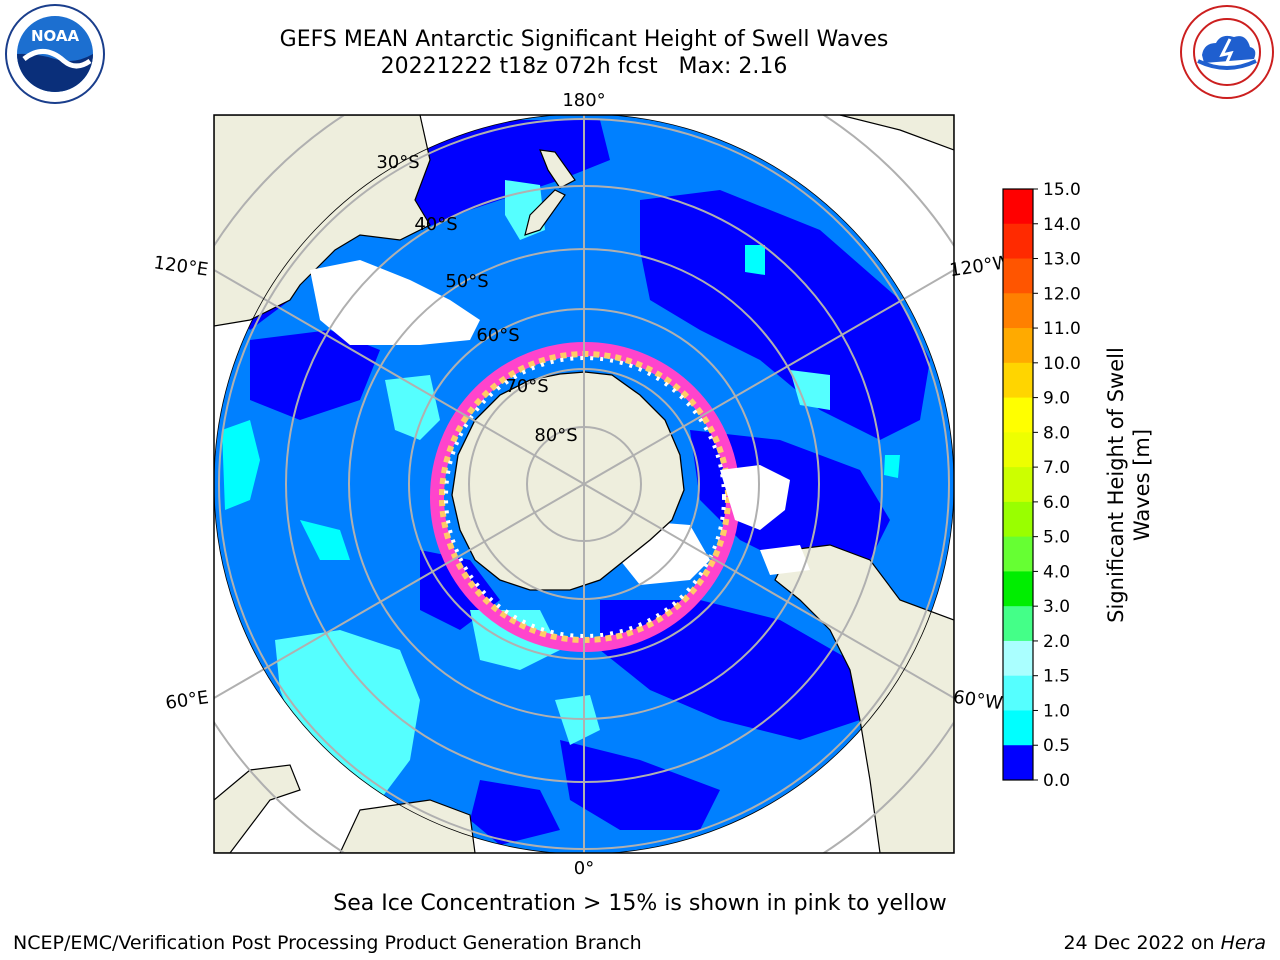  Describe the element at coordinates (1062, 225) in the screenshot. I see `colorbar-tick-label: 14.0` at that location.